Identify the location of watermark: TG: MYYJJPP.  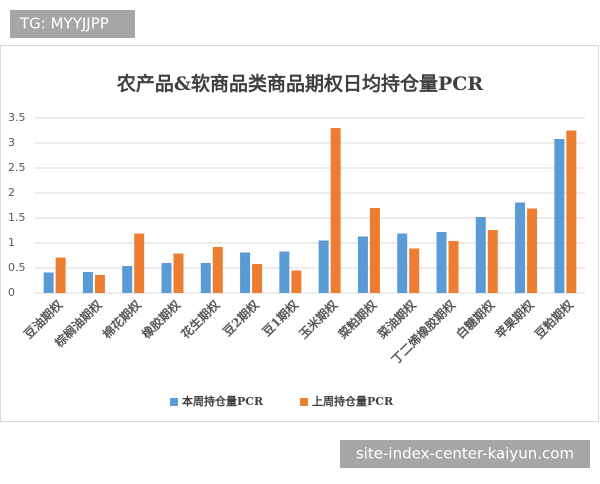
(64, 24).